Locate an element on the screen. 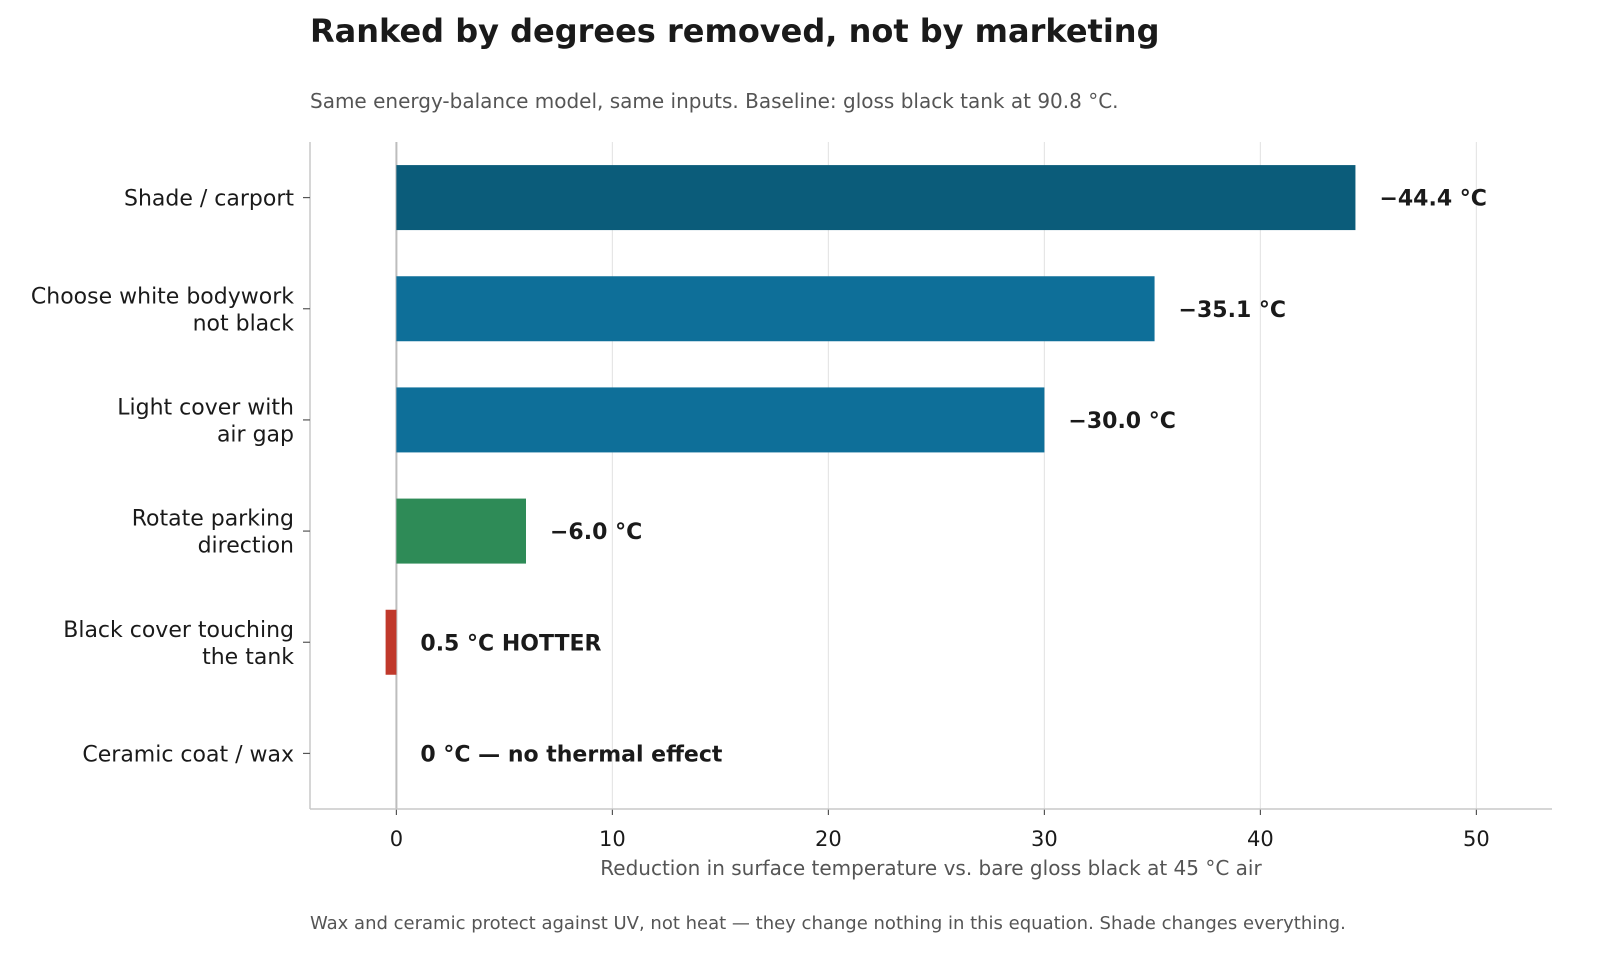 The image size is (1597, 967). data-label-4: 0.5 °C HOTTER is located at coordinates (510, 643).